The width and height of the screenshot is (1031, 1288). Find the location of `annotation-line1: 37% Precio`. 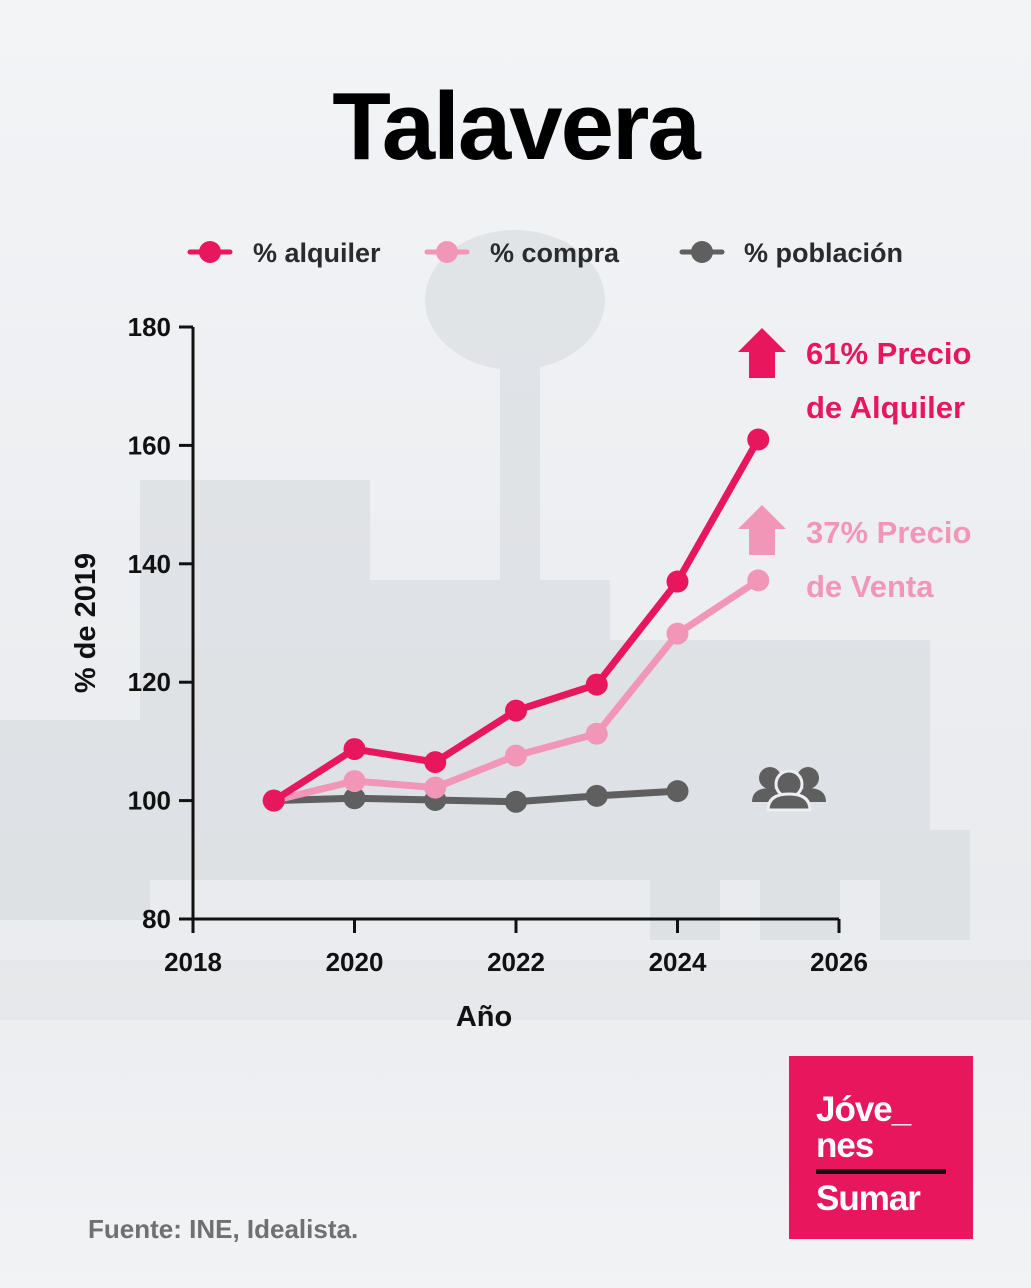

annotation-line1: 37% Precio is located at coordinates (888, 532).